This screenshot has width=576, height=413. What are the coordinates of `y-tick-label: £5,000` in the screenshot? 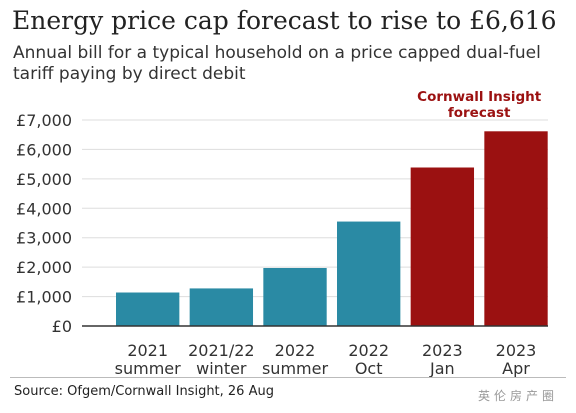 It's located at (44, 179).